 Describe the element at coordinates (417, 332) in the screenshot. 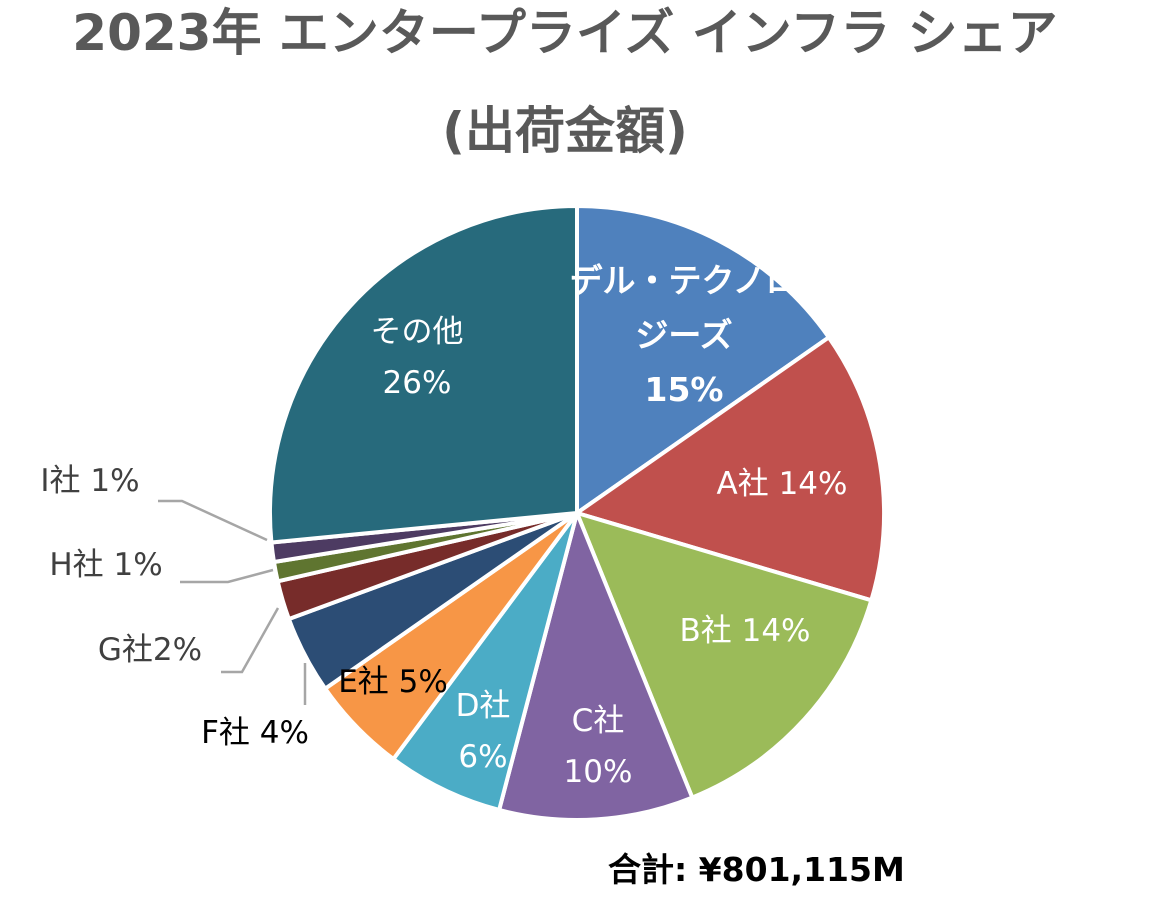

I see `slice-label-10-line-0: その他` at that location.